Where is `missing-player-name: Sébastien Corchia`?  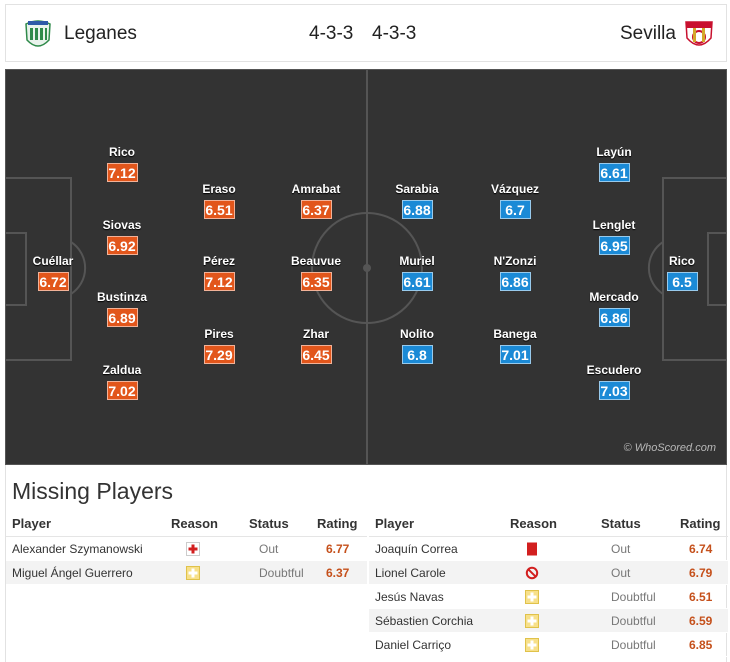
missing-player-name: Sébastien Corchia is located at coordinates (424, 621).